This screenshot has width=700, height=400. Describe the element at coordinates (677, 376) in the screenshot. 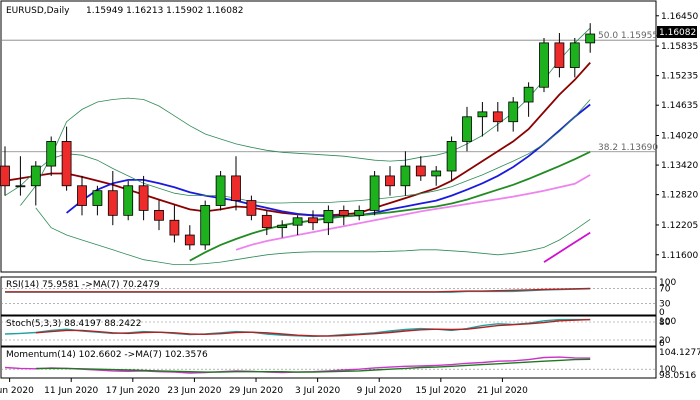

I see `indicator-tick-label: 98.0516` at that location.